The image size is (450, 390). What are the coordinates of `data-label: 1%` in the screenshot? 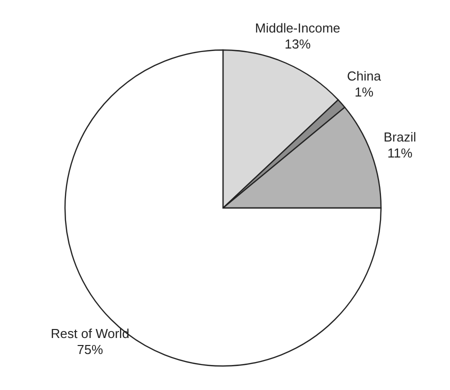 It's located at (364, 92).